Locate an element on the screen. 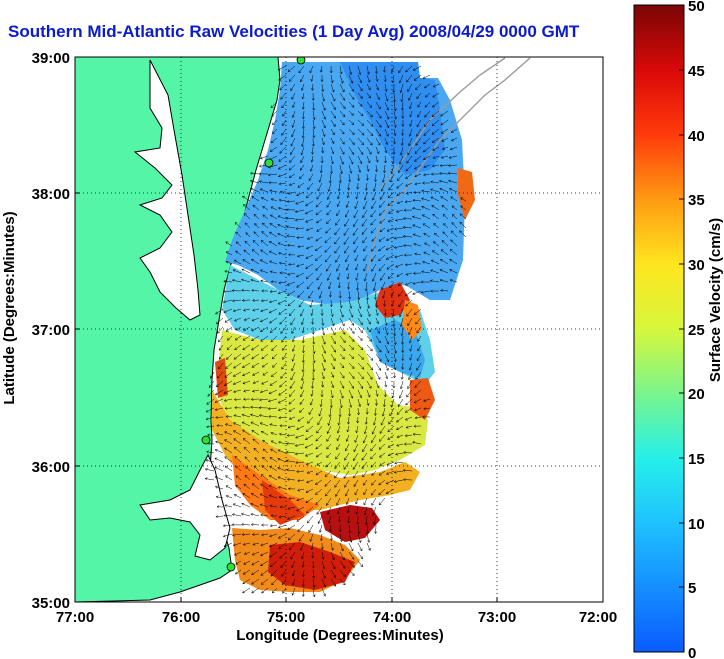 The width and height of the screenshot is (724, 659). y-tick-label: 37:00 is located at coordinates (51, 330).